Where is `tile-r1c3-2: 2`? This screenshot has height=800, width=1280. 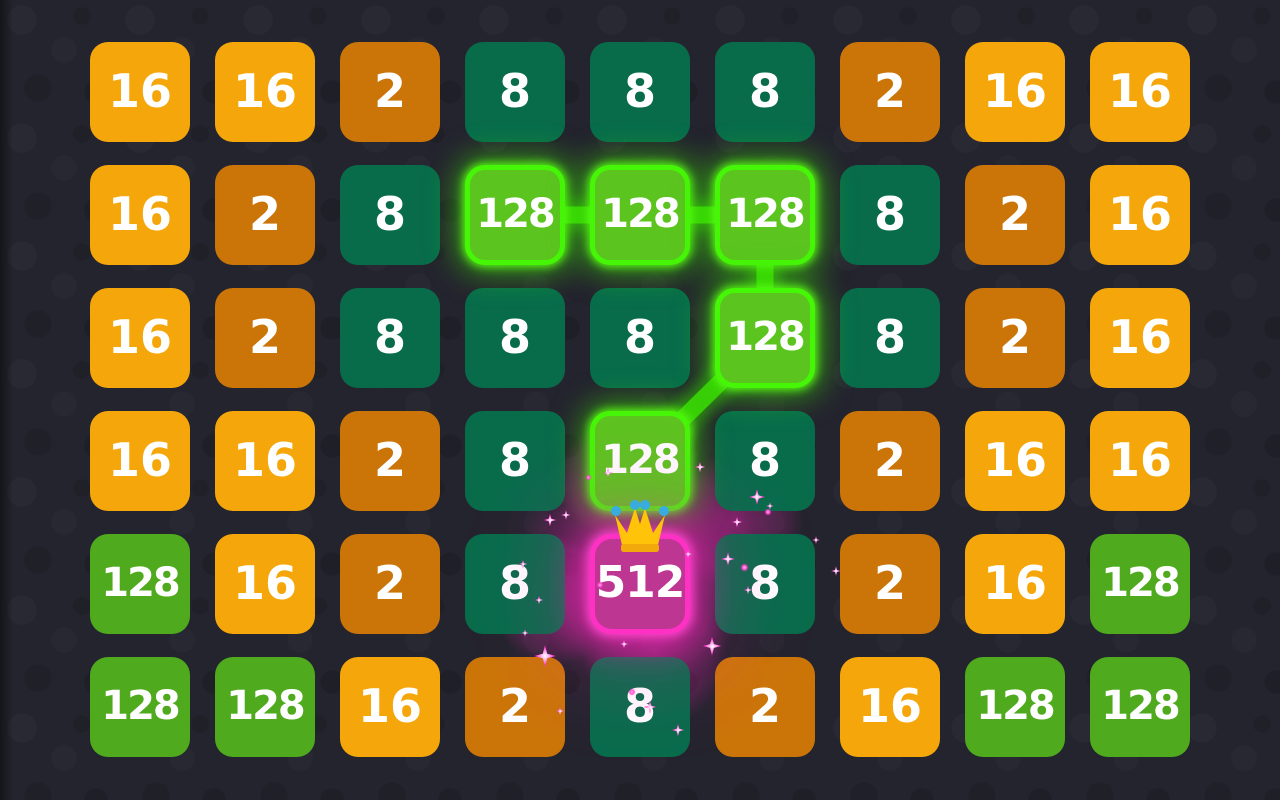 tile-r1c3-2: 2 is located at coordinates (390, 92).